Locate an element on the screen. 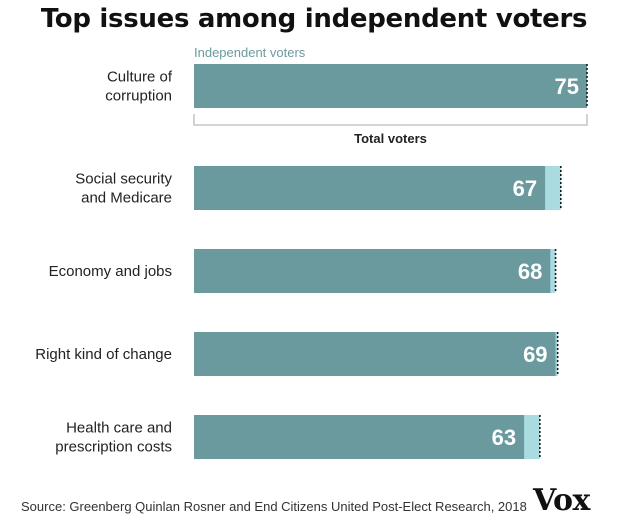 The width and height of the screenshot is (628, 519). category-label: Health care and is located at coordinates (119, 428).